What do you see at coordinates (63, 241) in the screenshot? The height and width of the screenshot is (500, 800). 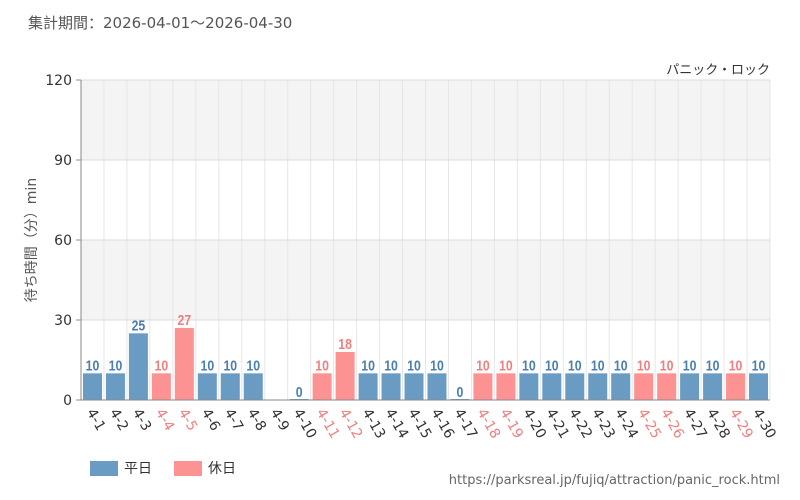 I see `y-tick-label: 60` at bounding box center [63, 241].